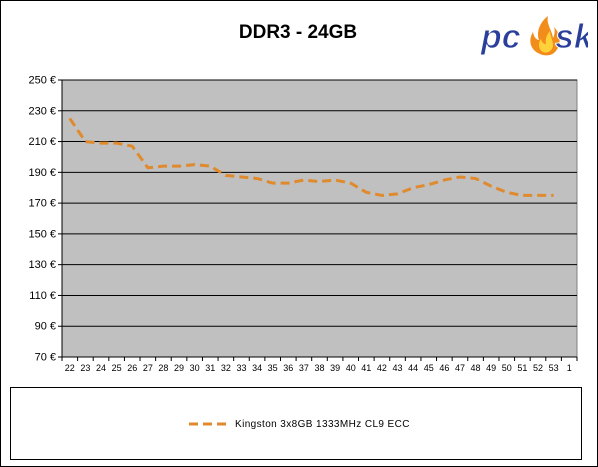 The image size is (598, 467). I want to click on x-tick-label: 47, so click(460, 368).